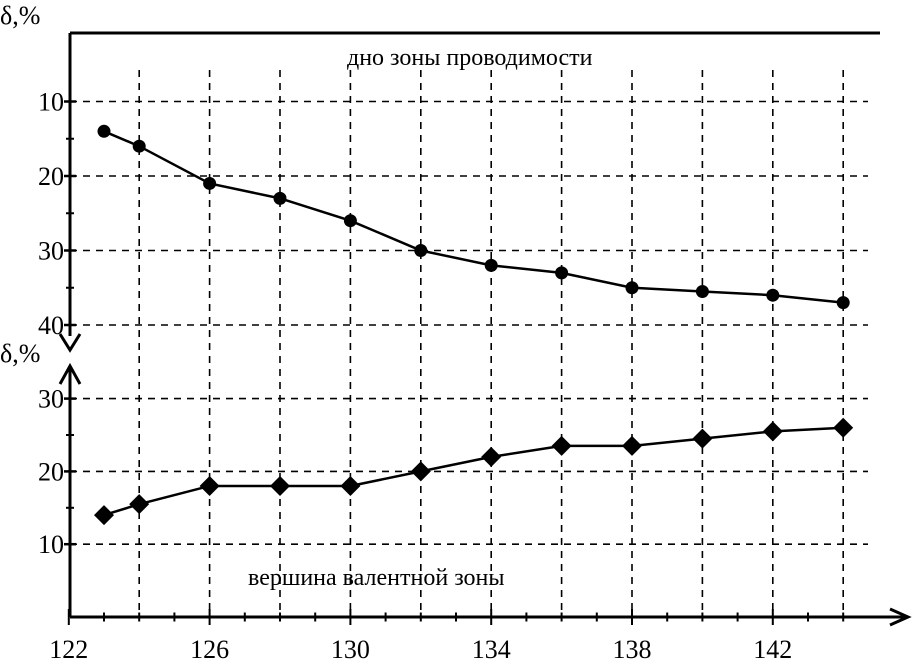  What do you see at coordinates (350, 648) in the screenshot?
I see `x-tick-label: 130` at bounding box center [350, 648].